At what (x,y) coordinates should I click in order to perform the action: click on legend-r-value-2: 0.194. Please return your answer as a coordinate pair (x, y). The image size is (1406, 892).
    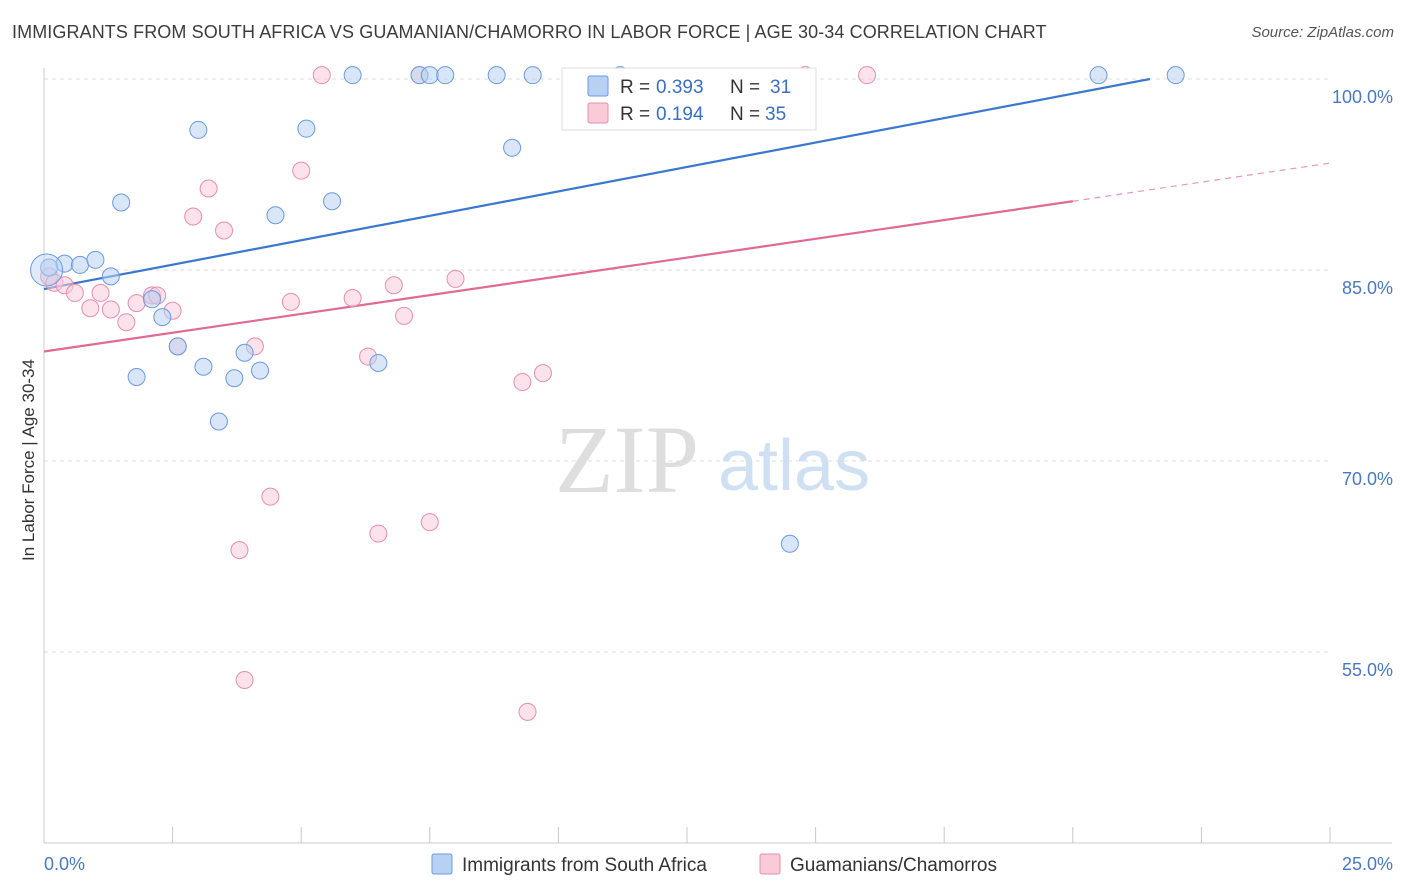
    Looking at the image, I should click on (680, 114).